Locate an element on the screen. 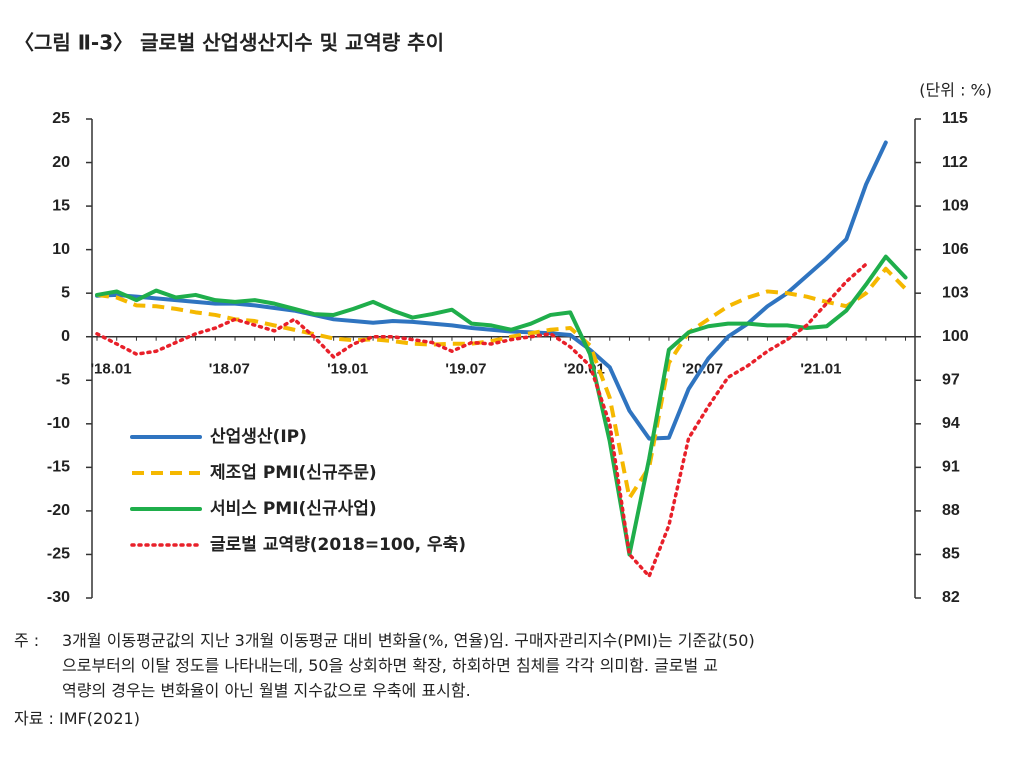 Image resolution: width=1020 pixels, height=759 pixels. y2-tick-label: 91 is located at coordinates (951, 467).